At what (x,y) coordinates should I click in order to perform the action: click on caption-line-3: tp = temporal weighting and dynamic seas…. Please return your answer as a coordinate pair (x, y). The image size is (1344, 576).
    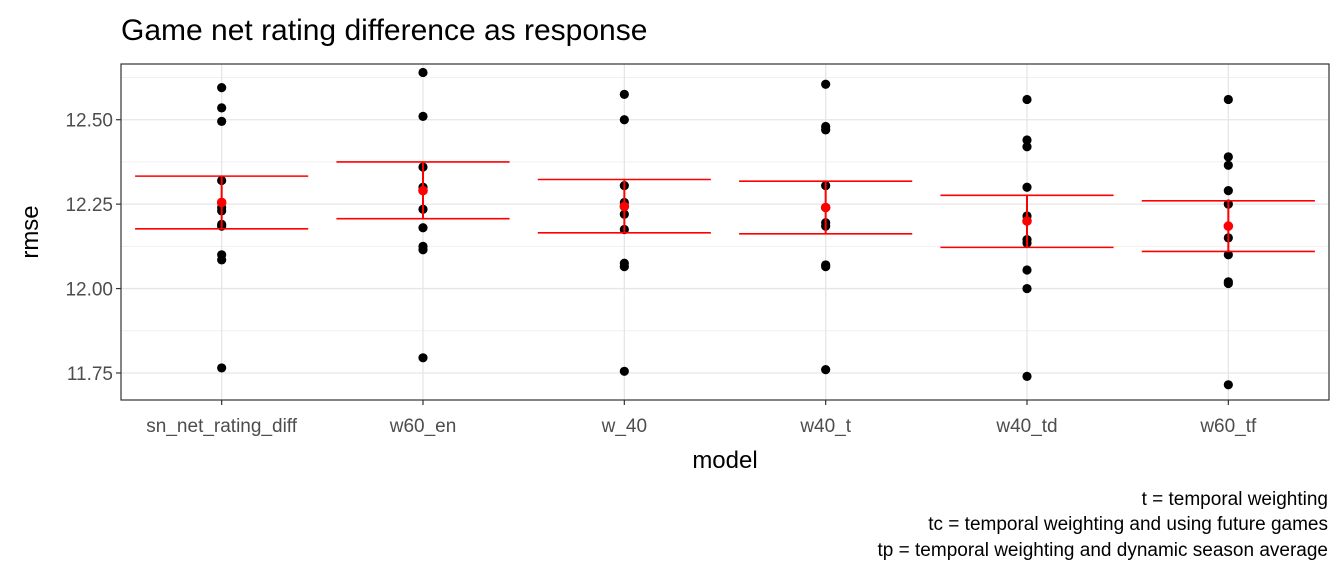
    Looking at the image, I should click on (1103, 550).